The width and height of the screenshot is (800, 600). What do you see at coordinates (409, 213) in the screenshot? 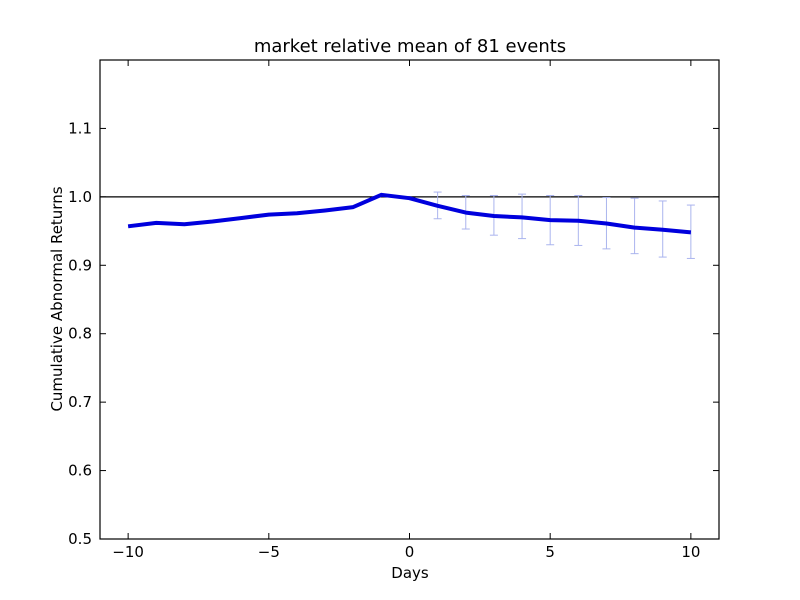
I see `series-line` at bounding box center [409, 213].